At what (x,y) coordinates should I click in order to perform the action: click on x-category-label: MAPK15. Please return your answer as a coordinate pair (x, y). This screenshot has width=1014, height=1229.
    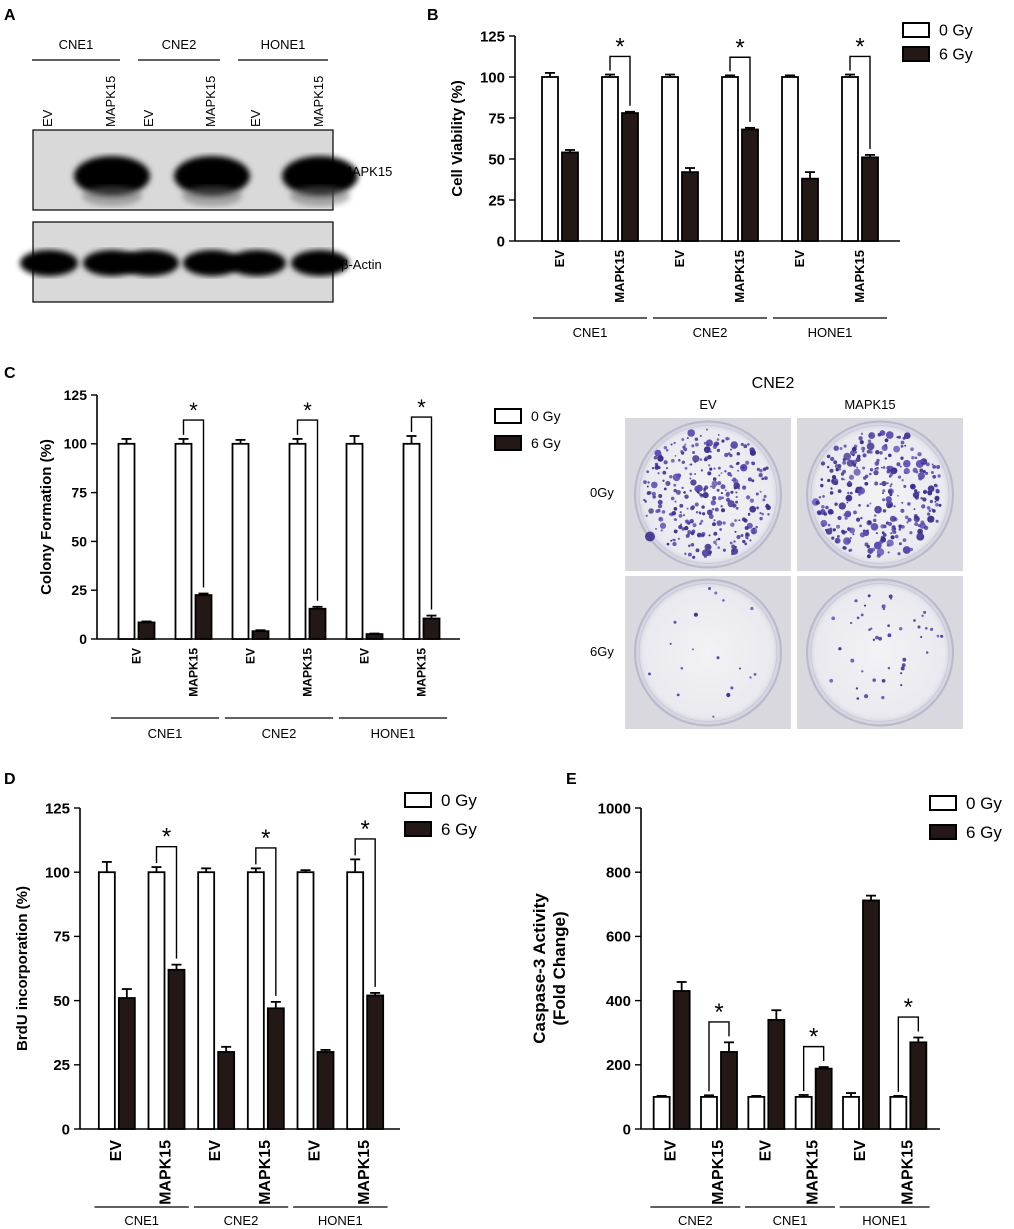
    Looking at the image, I should click on (364, 1172).